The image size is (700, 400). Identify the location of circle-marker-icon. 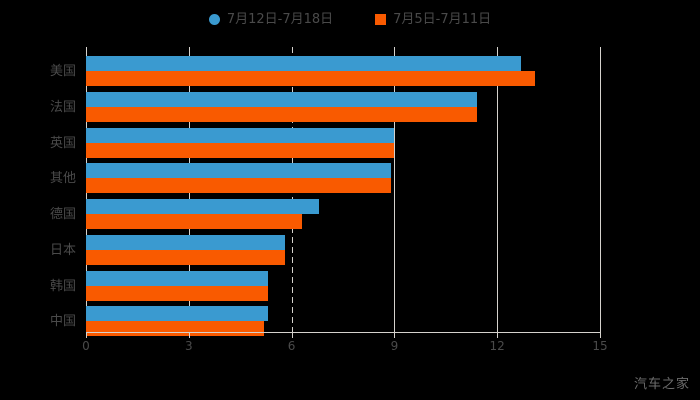
(214, 19).